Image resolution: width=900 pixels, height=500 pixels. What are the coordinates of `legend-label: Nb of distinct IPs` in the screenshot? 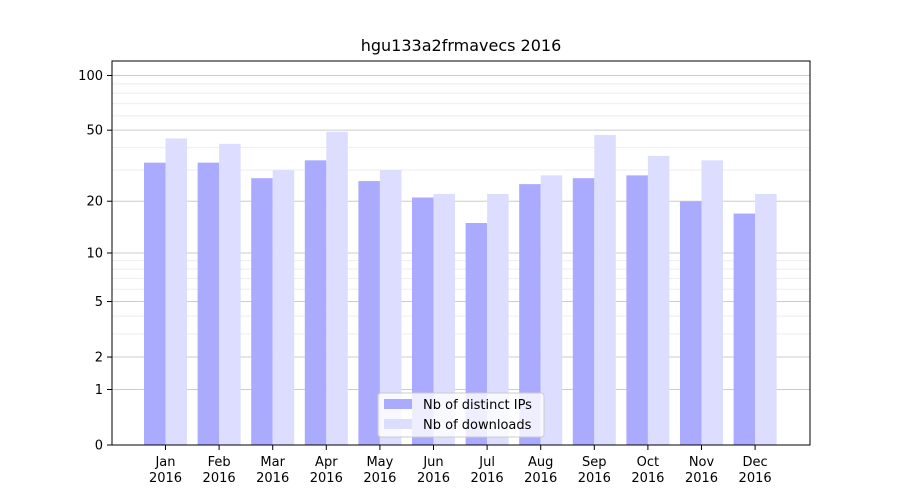 It's located at (477, 405).